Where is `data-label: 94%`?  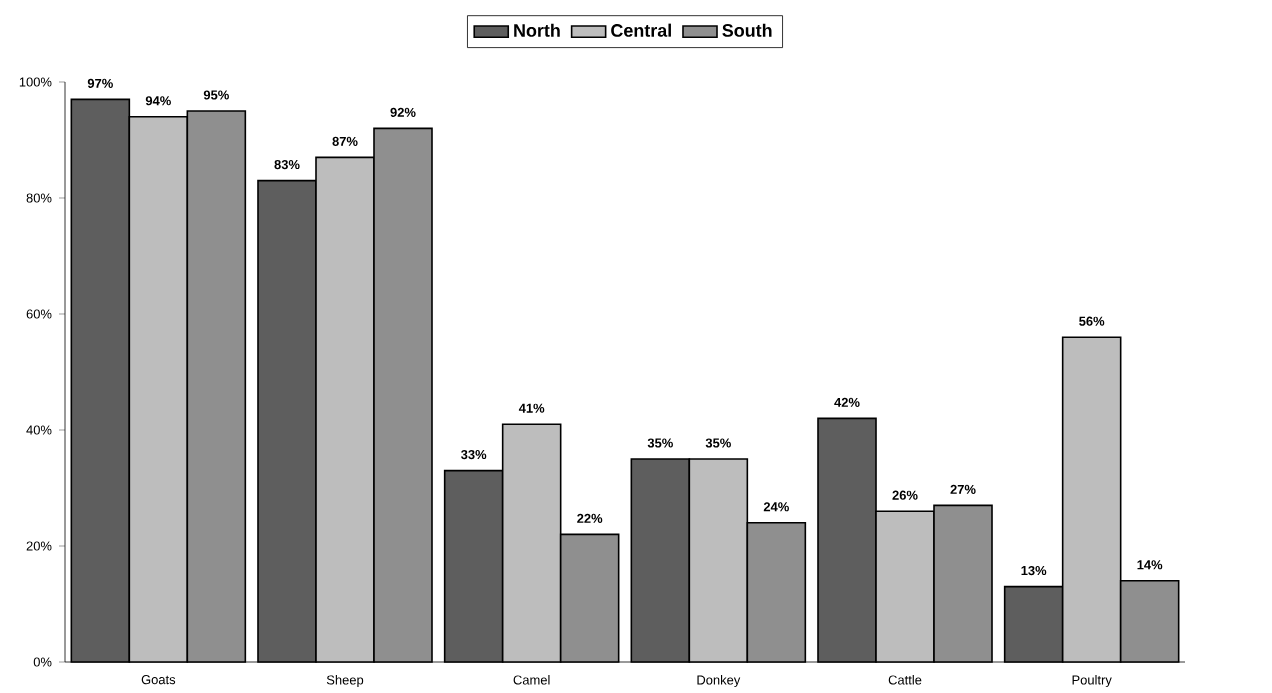 data-label: 94% is located at coordinates (158, 101).